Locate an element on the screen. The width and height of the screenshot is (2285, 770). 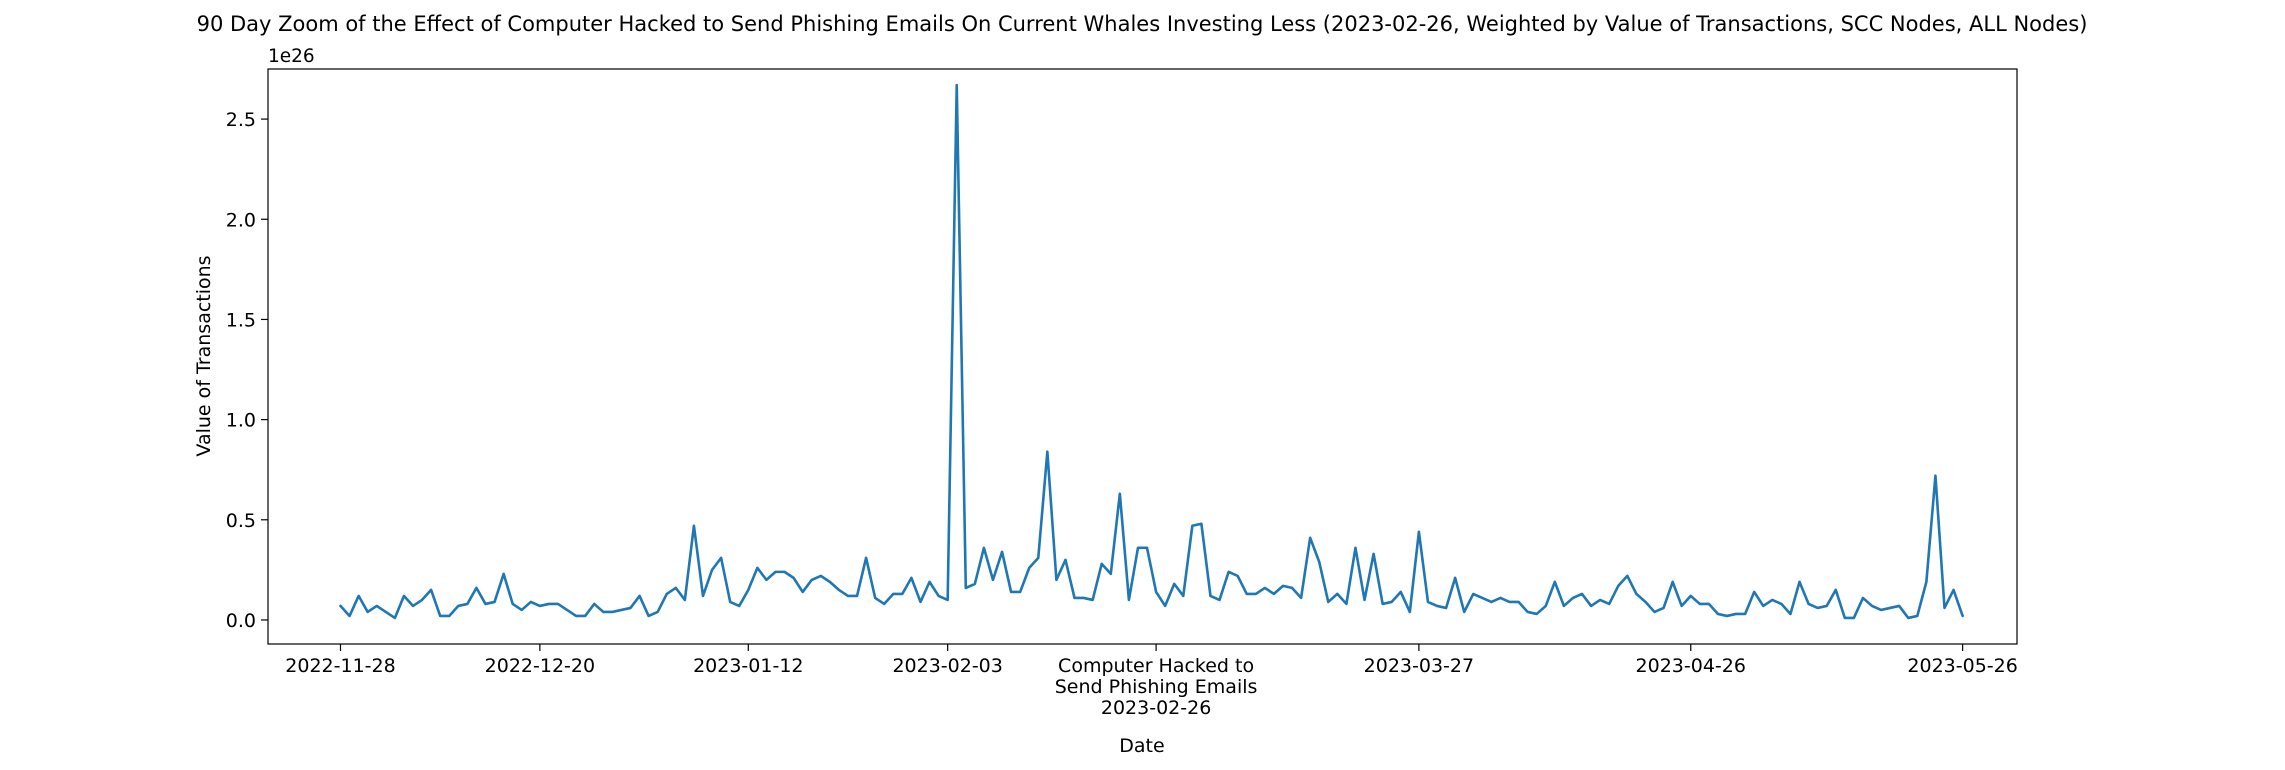
x-tick-label: 2023-03-27 is located at coordinates (1419, 666).